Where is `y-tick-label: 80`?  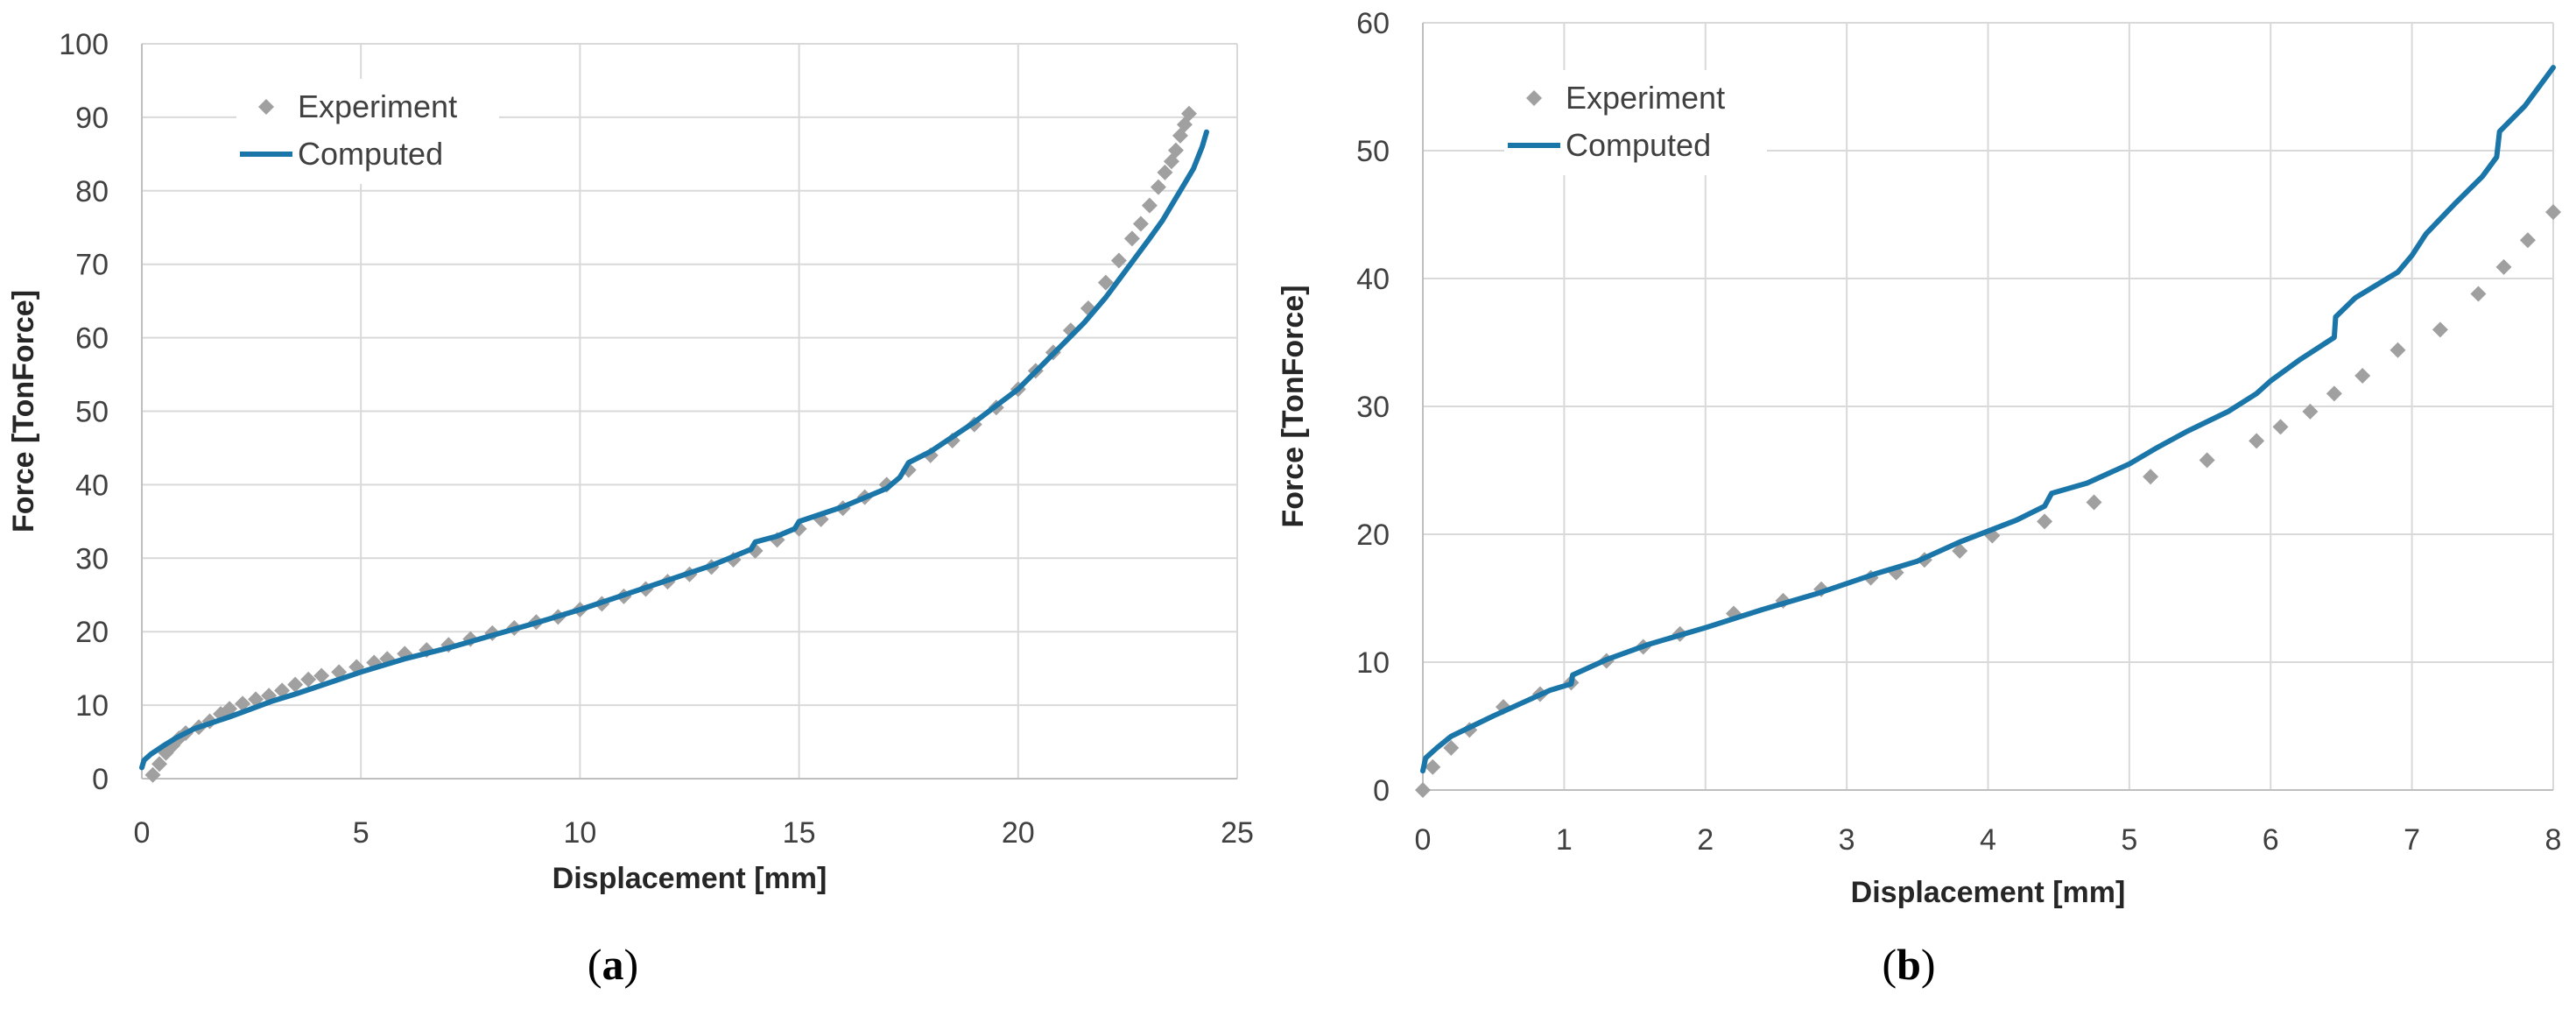 y-tick-label: 80 is located at coordinates (92, 191).